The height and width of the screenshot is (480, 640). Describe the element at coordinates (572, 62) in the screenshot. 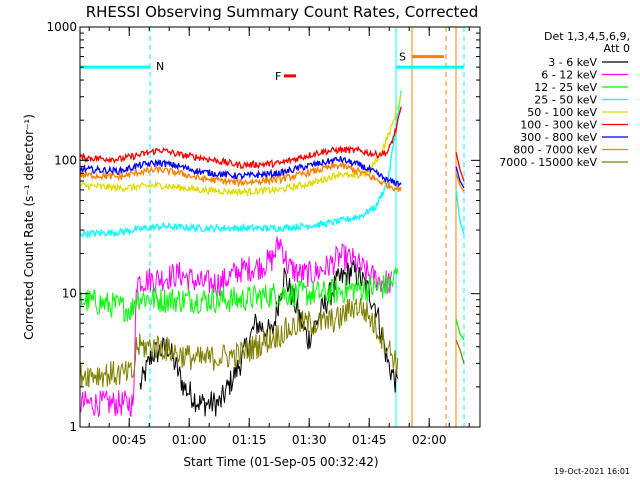

I see `legend-label-0: 3 - 6 keV` at that location.